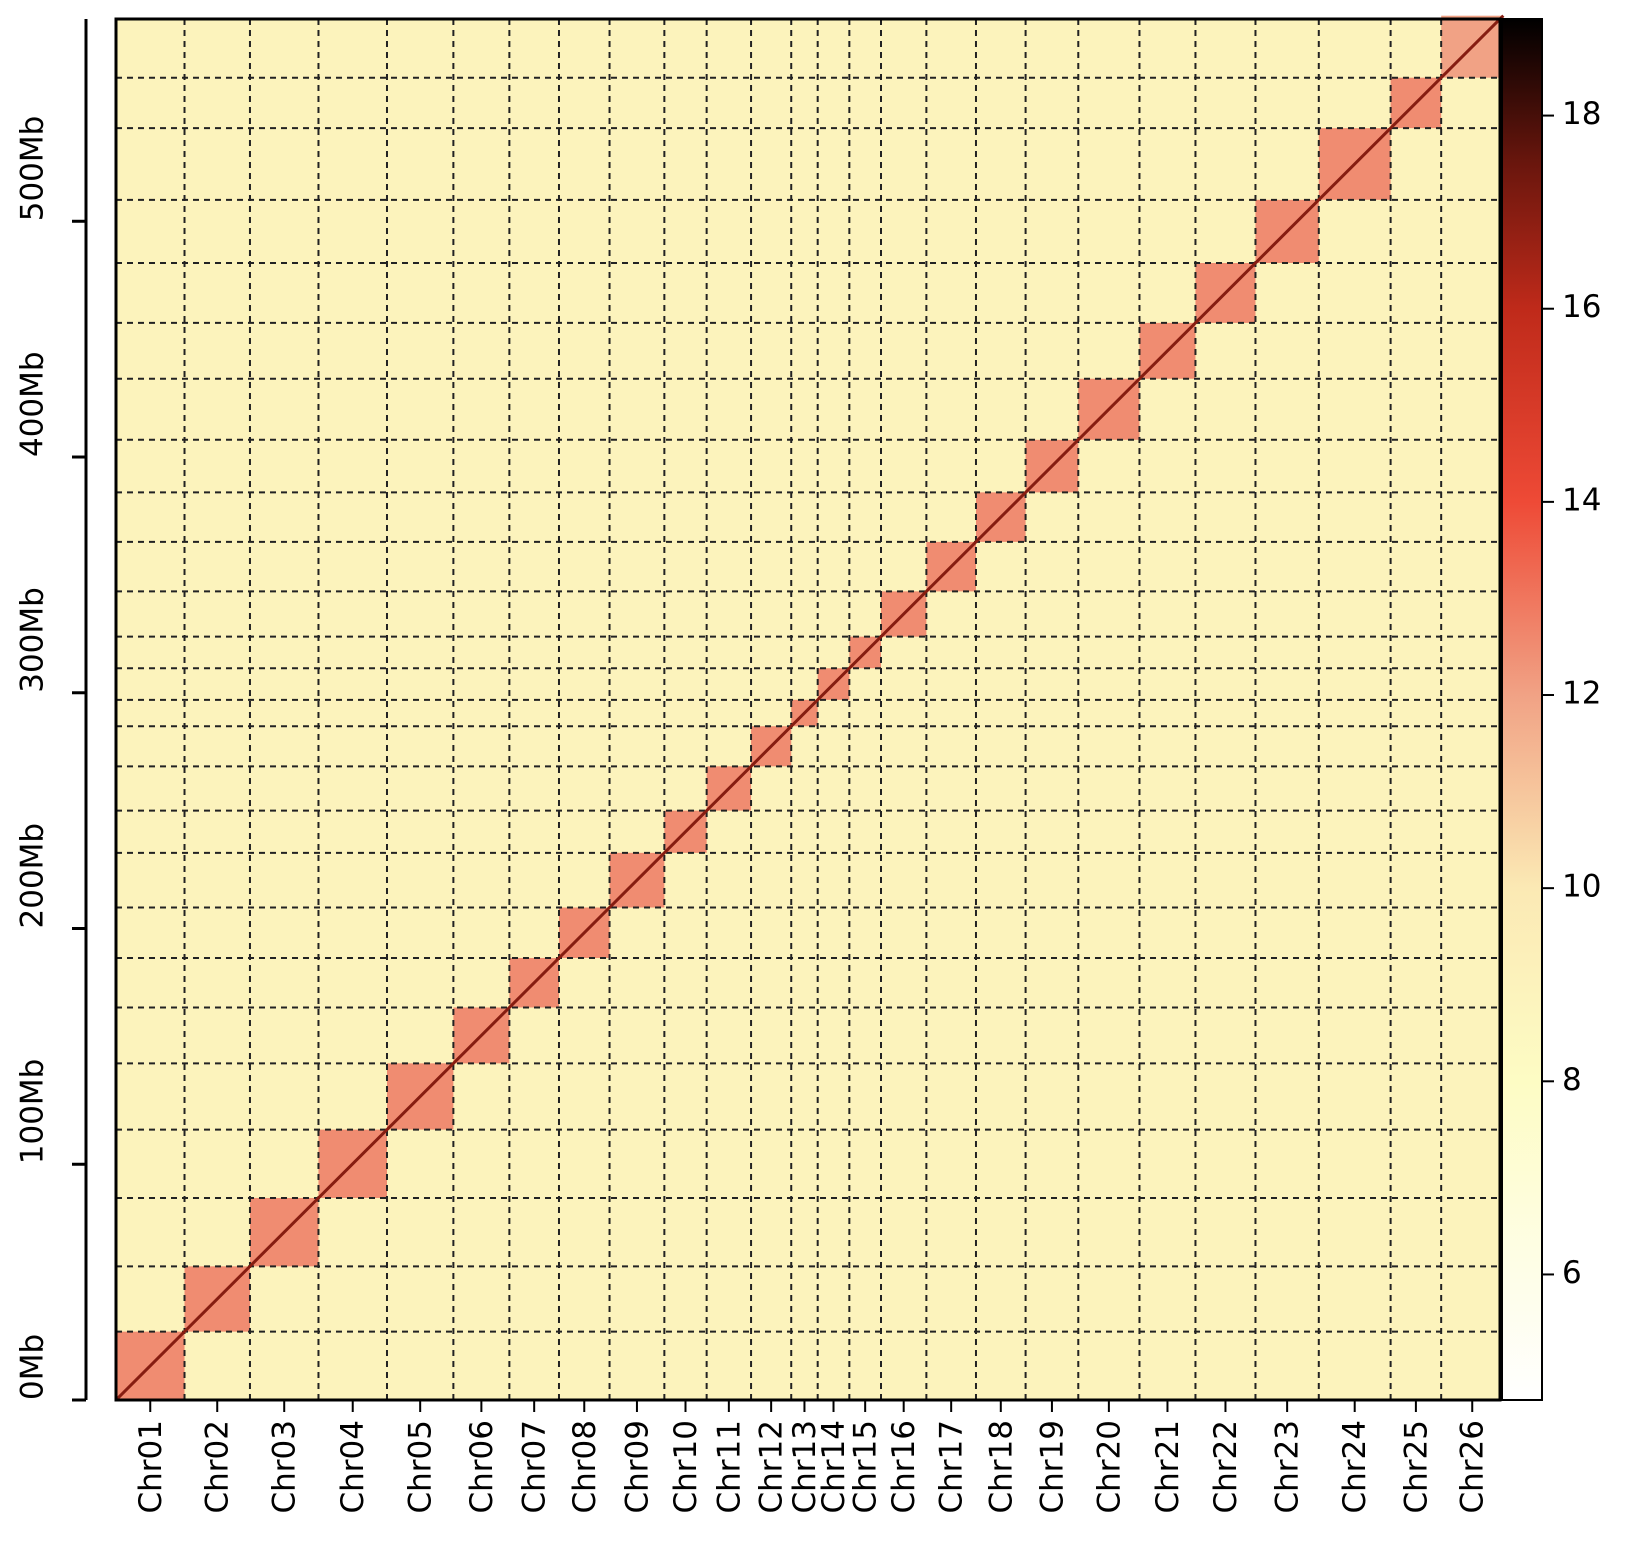 This screenshot has height=1551, width=1650. What do you see at coordinates (1052, 1466) in the screenshot?
I see `x-tick-label: Chr19` at bounding box center [1052, 1466].